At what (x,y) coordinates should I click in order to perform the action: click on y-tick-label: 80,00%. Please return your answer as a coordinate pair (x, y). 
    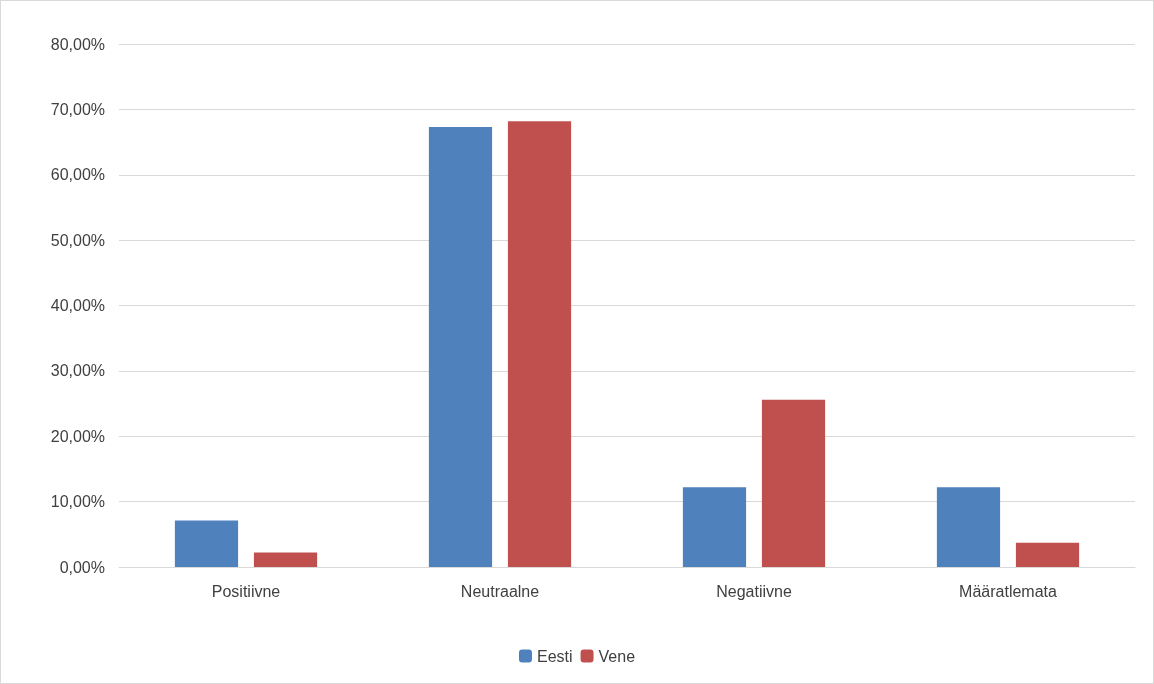
    Looking at the image, I should click on (77, 44).